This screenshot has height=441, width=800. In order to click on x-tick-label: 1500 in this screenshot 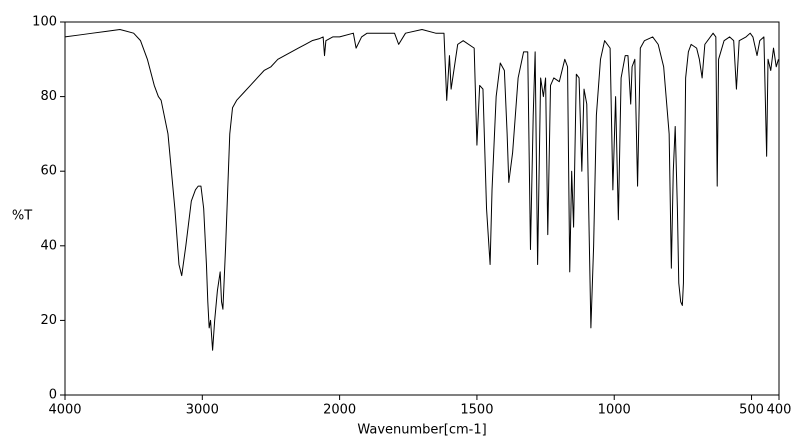, I will do `click(476, 410)`.